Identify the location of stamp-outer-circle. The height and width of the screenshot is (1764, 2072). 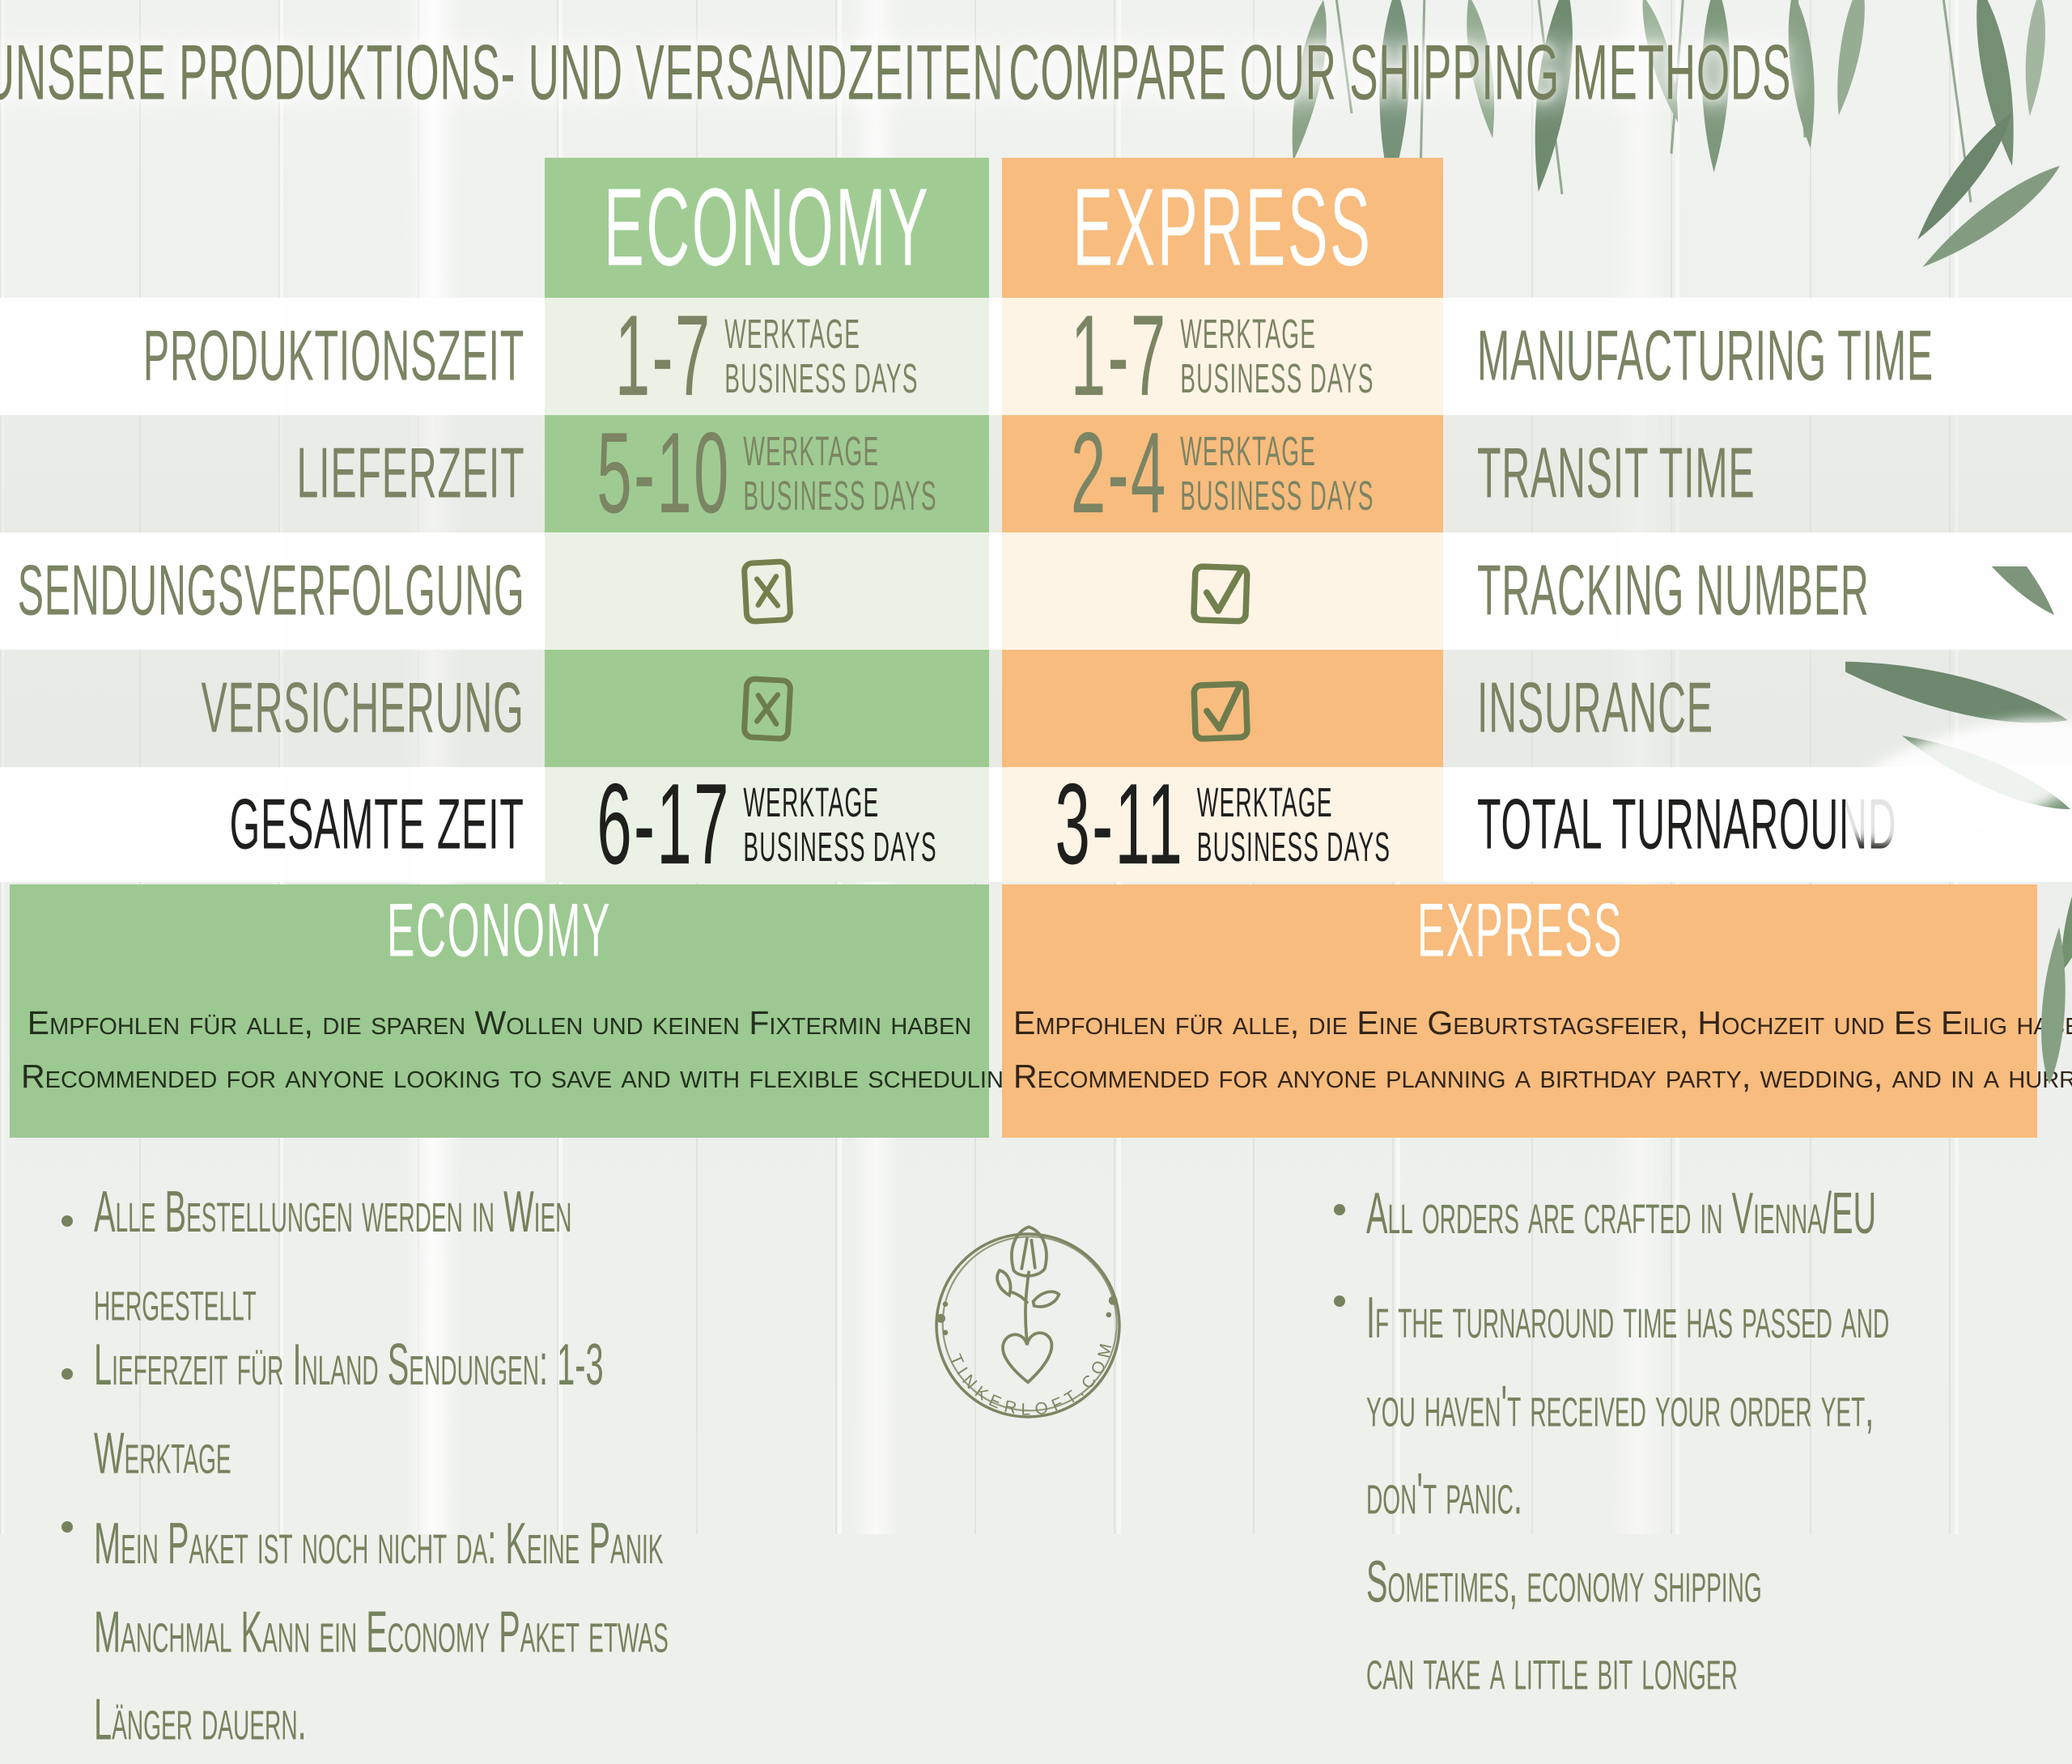
(1028, 1325).